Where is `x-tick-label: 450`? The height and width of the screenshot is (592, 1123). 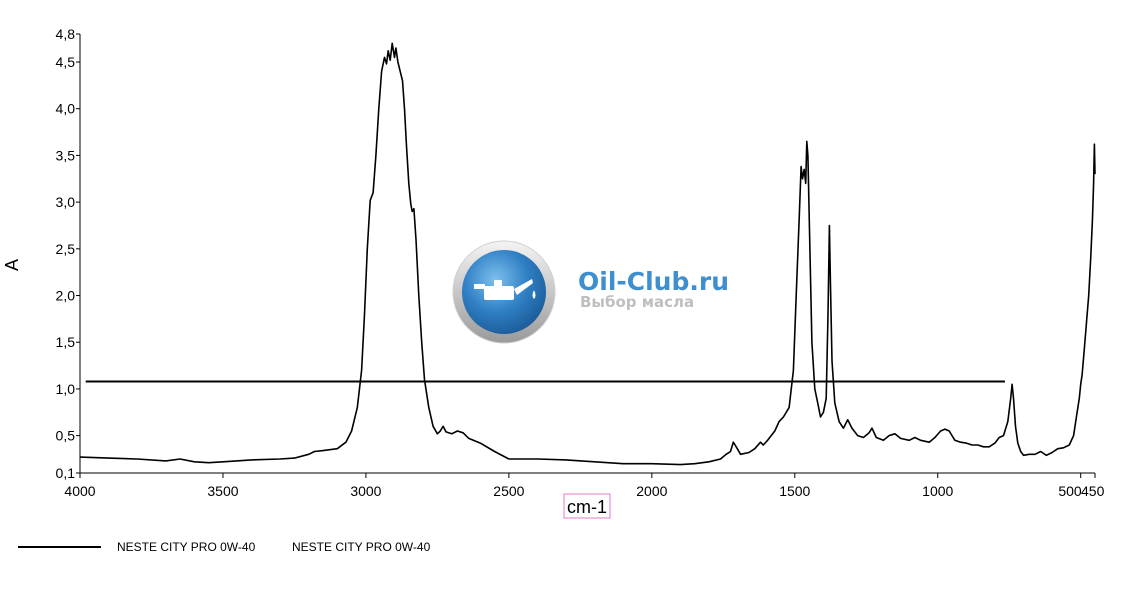 x-tick-label: 450 is located at coordinates (1093, 491).